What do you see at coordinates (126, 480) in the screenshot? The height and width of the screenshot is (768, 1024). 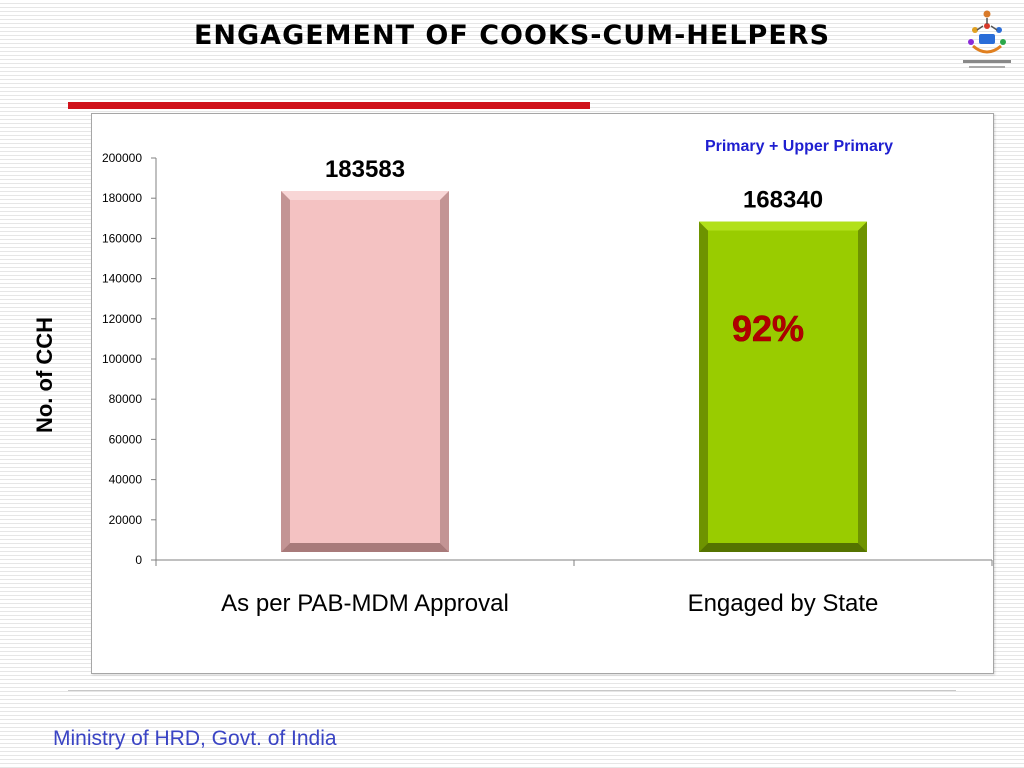 I see `y-tick-label: 40000` at bounding box center [126, 480].